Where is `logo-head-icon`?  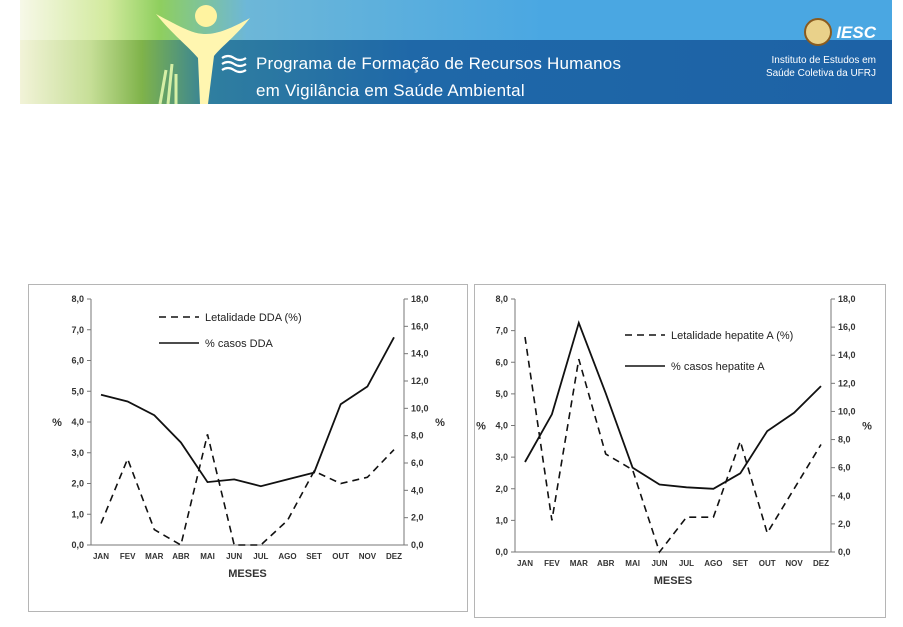
logo-head-icon is located at coordinates (206, 16).